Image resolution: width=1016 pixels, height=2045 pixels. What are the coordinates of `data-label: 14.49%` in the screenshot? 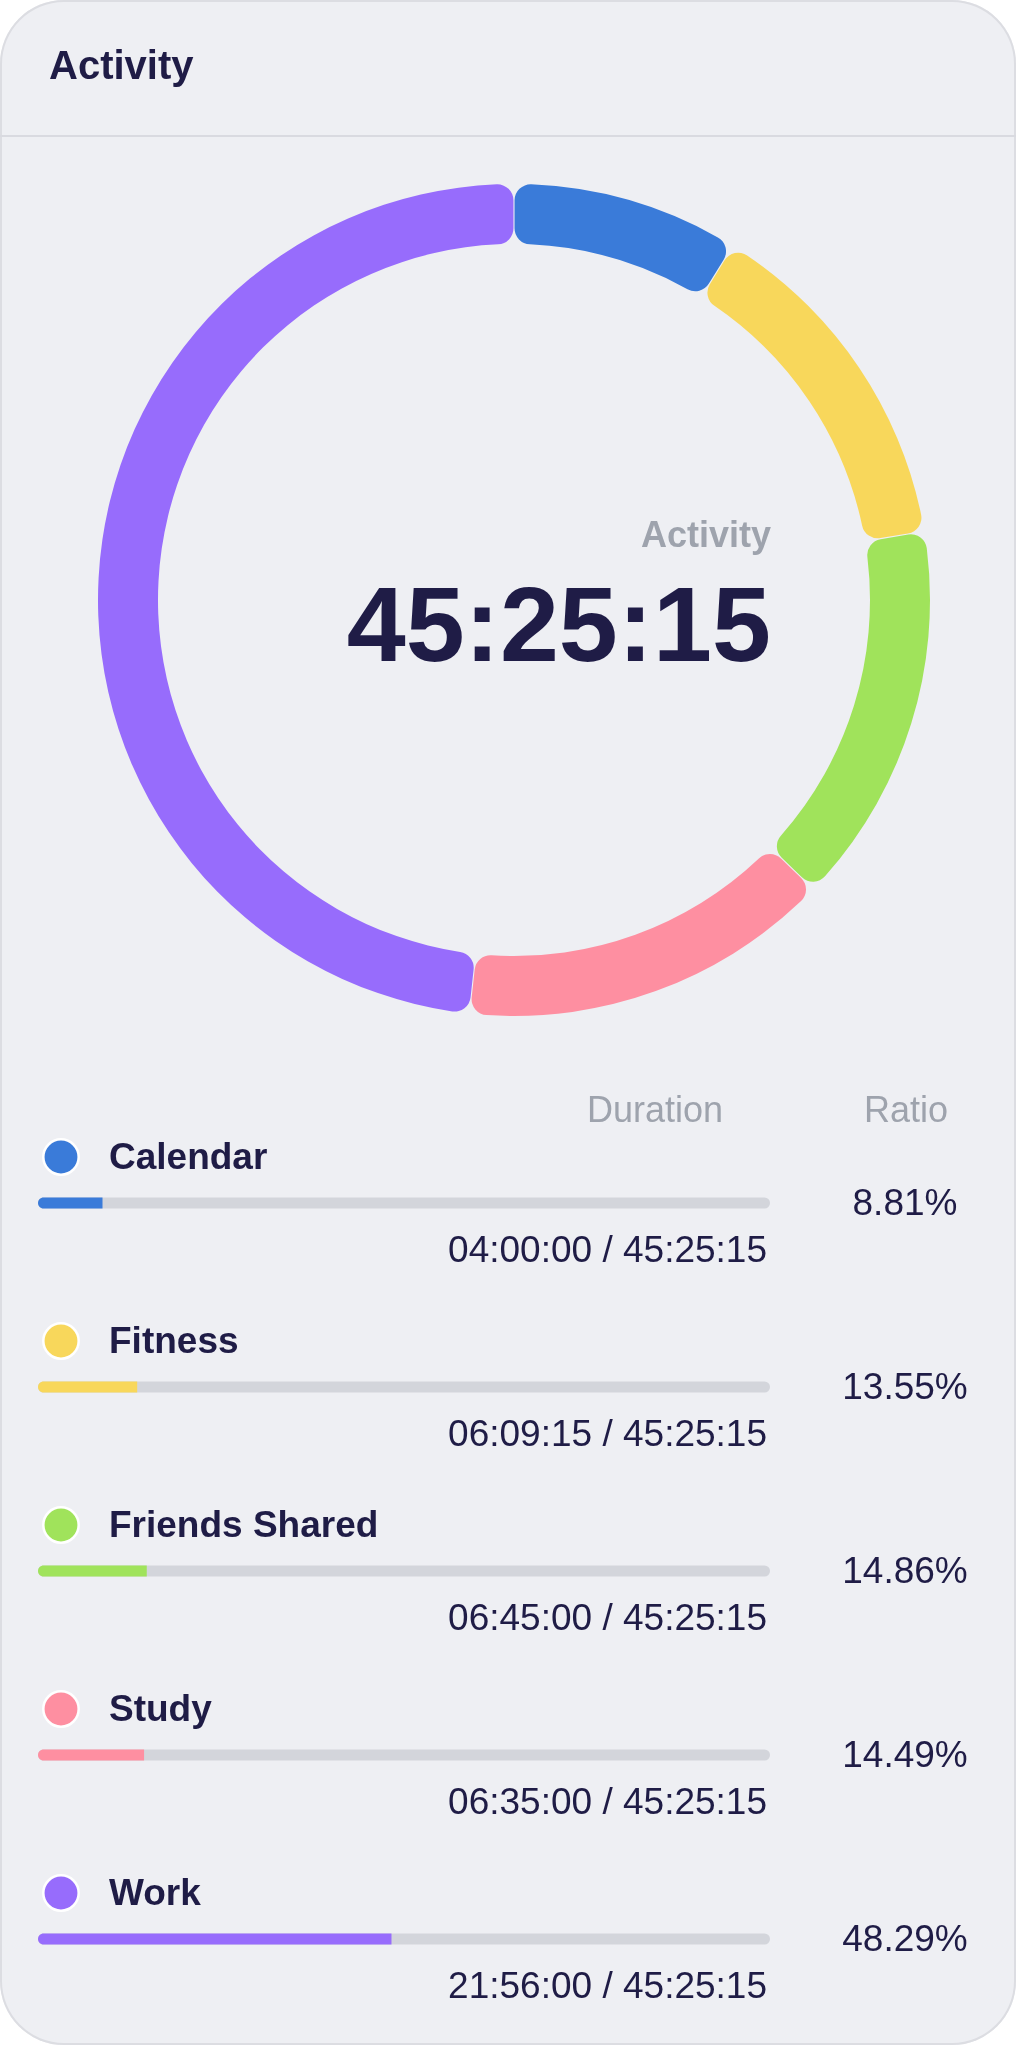 It's located at (905, 1754).